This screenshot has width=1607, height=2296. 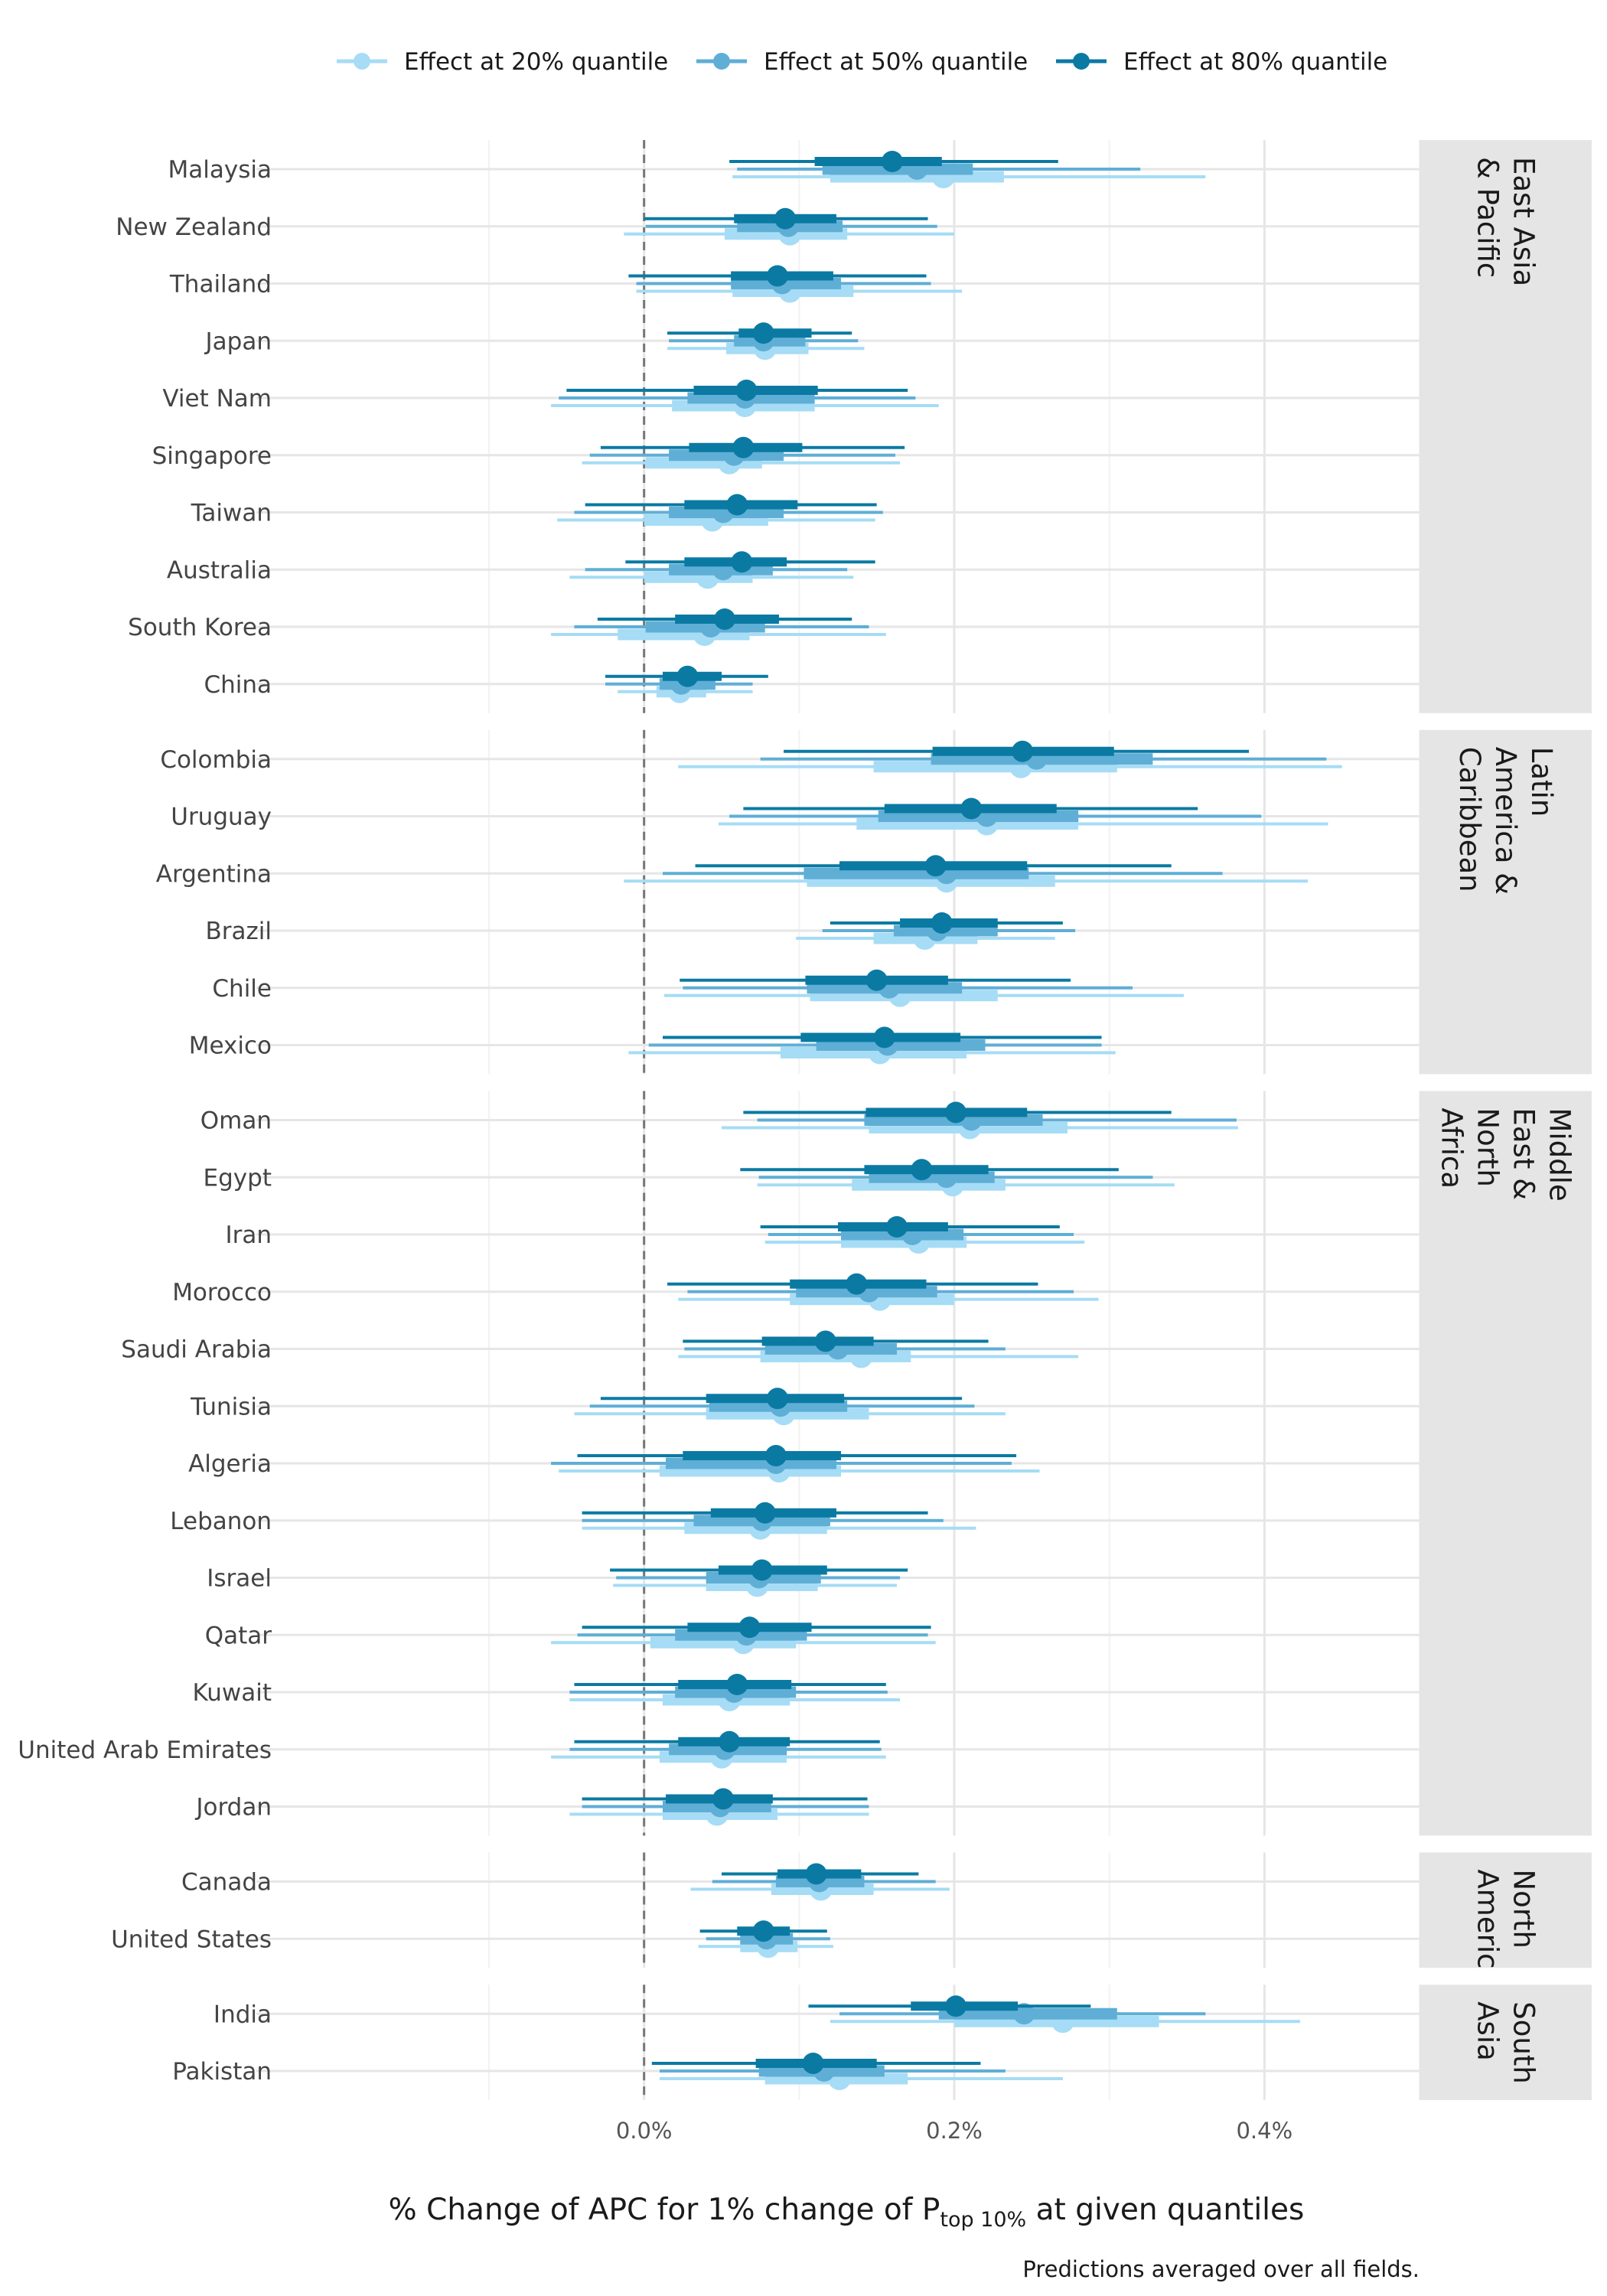 What do you see at coordinates (573, 1521) in the screenshot?
I see `country-row: Lebanon` at bounding box center [573, 1521].